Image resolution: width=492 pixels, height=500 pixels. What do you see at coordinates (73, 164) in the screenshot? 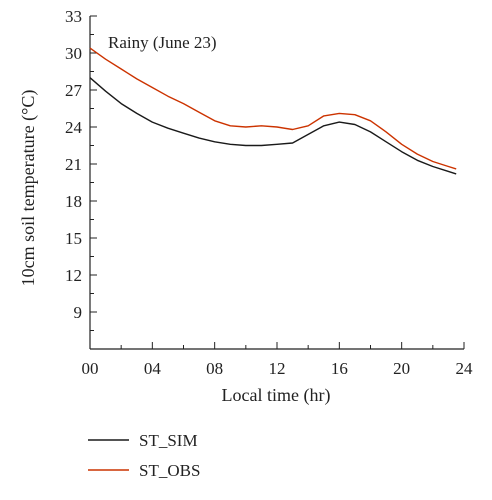
I see `y-tick-label: 21` at bounding box center [73, 164].